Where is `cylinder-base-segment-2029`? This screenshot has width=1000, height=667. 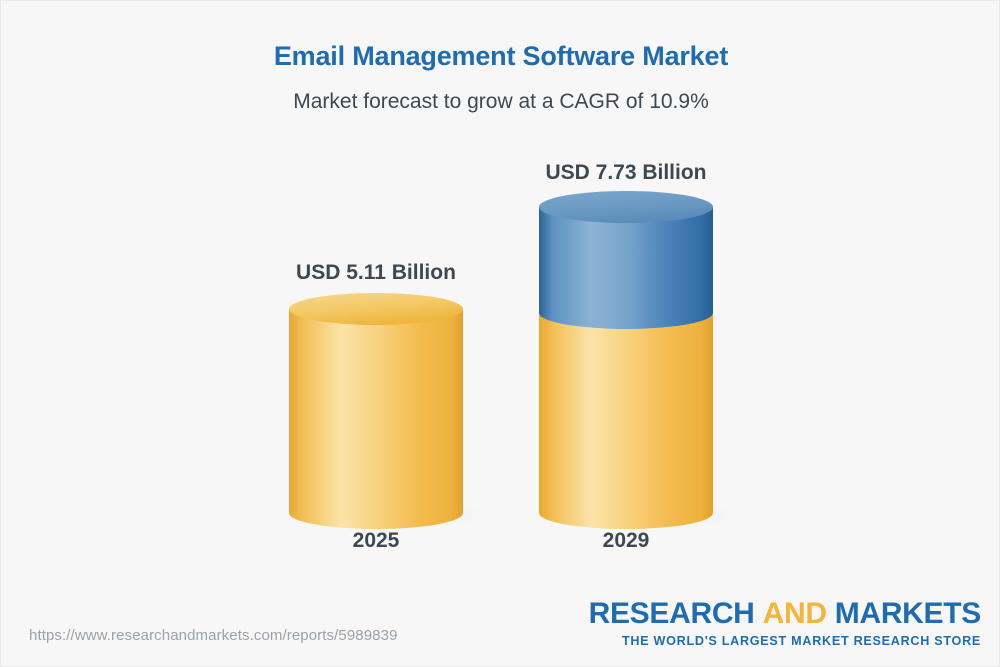
cylinder-base-segment-2029 is located at coordinates (626, 421).